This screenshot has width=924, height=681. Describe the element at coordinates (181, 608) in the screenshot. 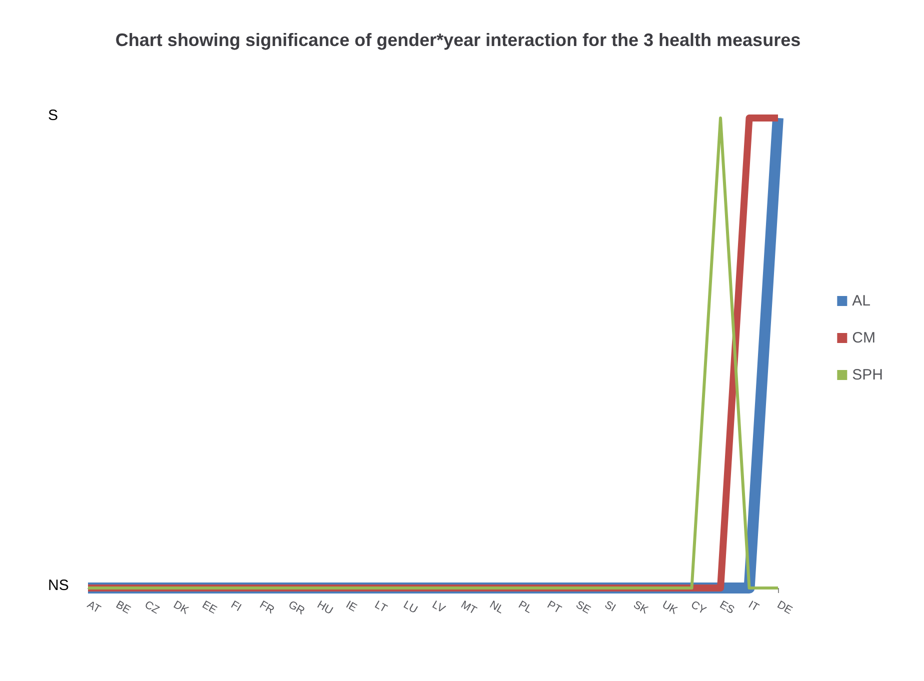

I see `x-tick-label: DK` at that location.